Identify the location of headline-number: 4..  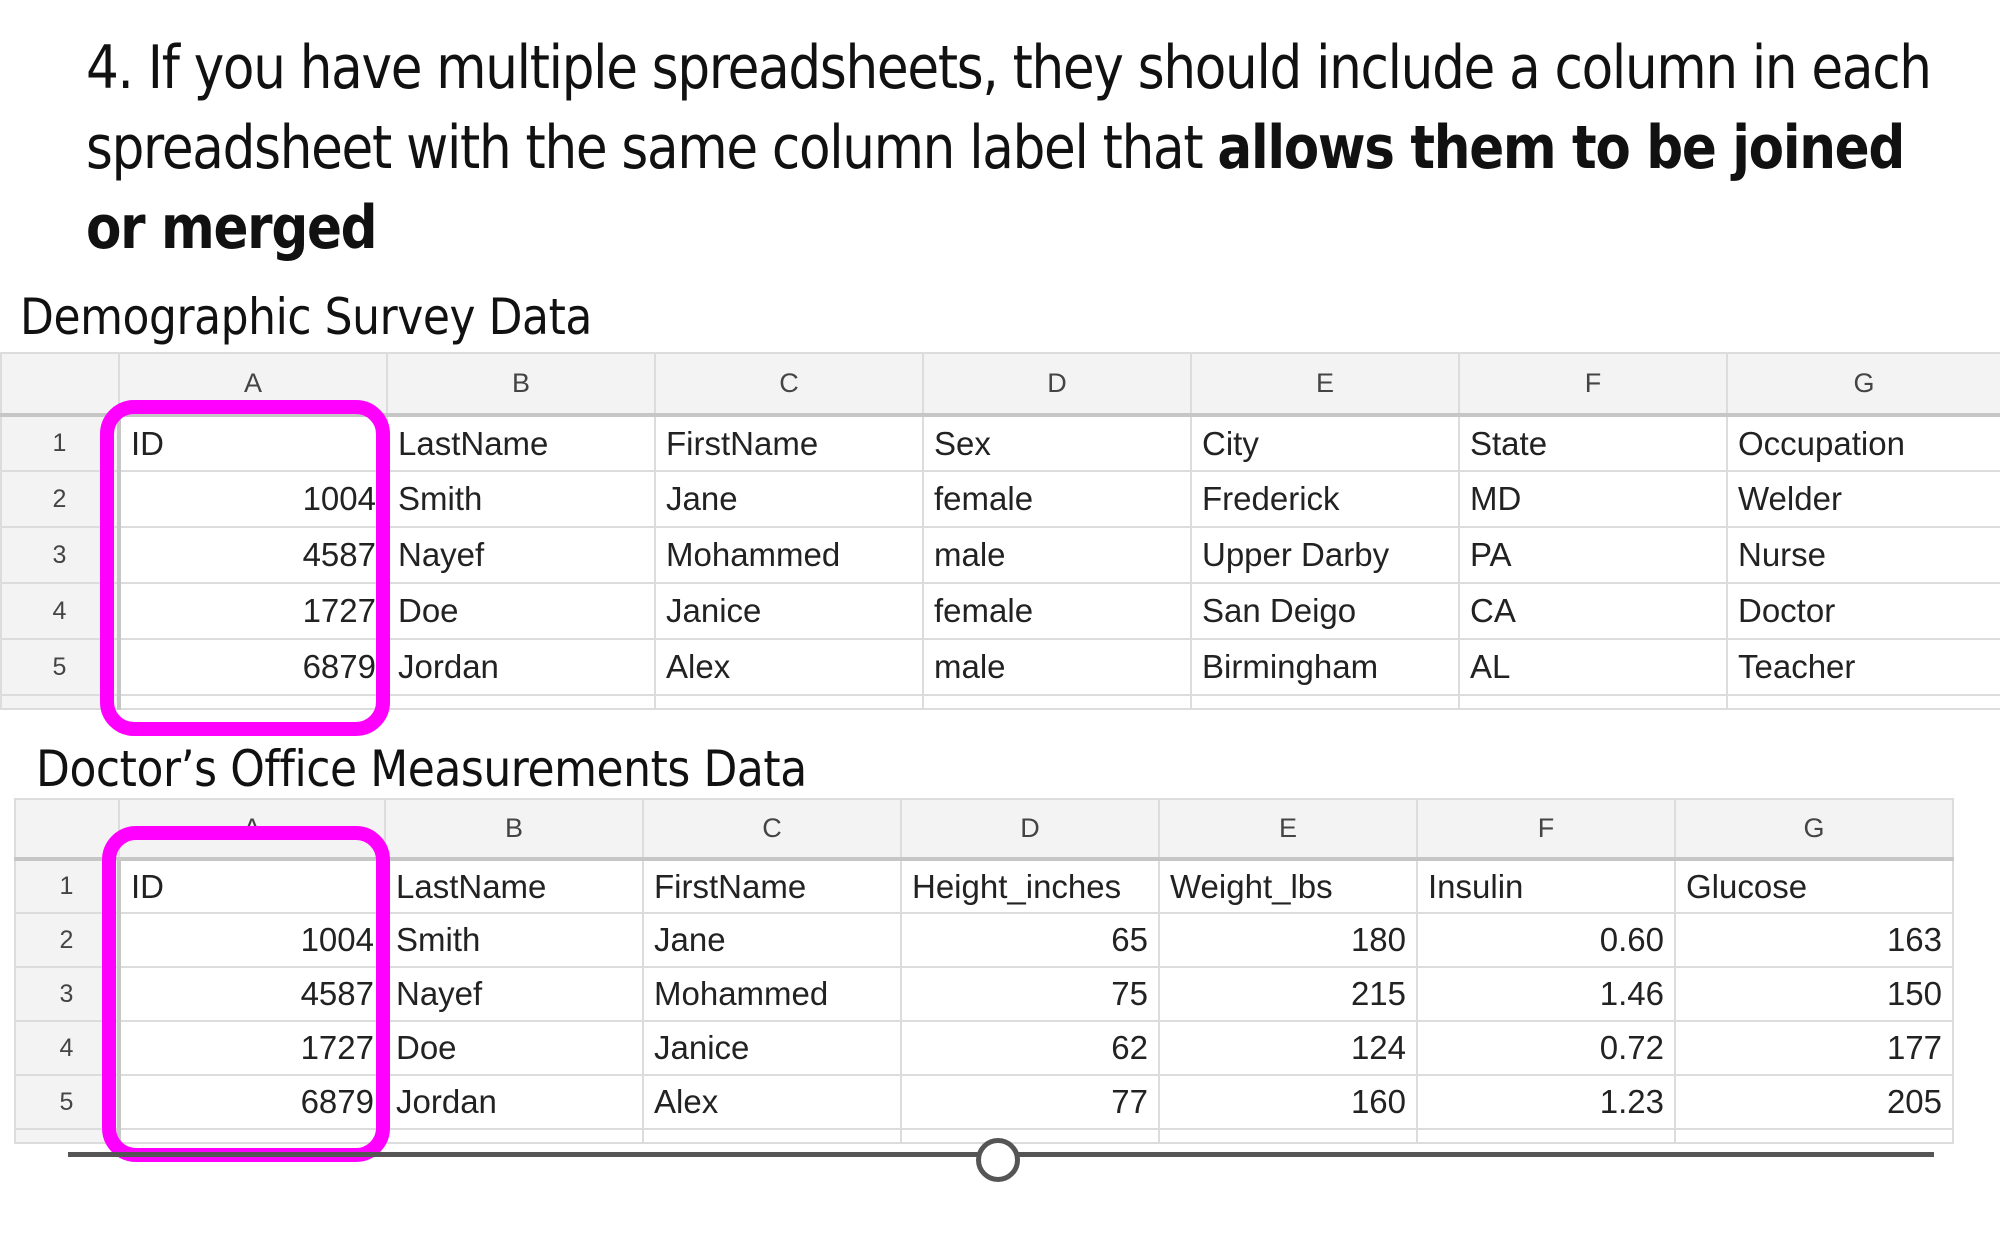
(110, 68).